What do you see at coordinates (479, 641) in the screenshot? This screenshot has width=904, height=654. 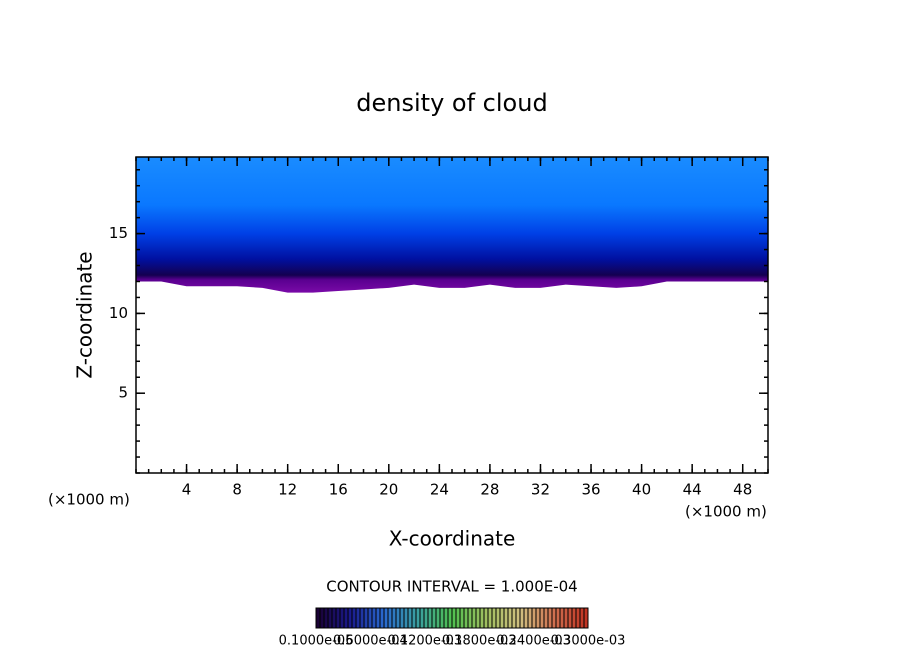 I see `colorbar-label: 0.1800e-03` at bounding box center [479, 641].